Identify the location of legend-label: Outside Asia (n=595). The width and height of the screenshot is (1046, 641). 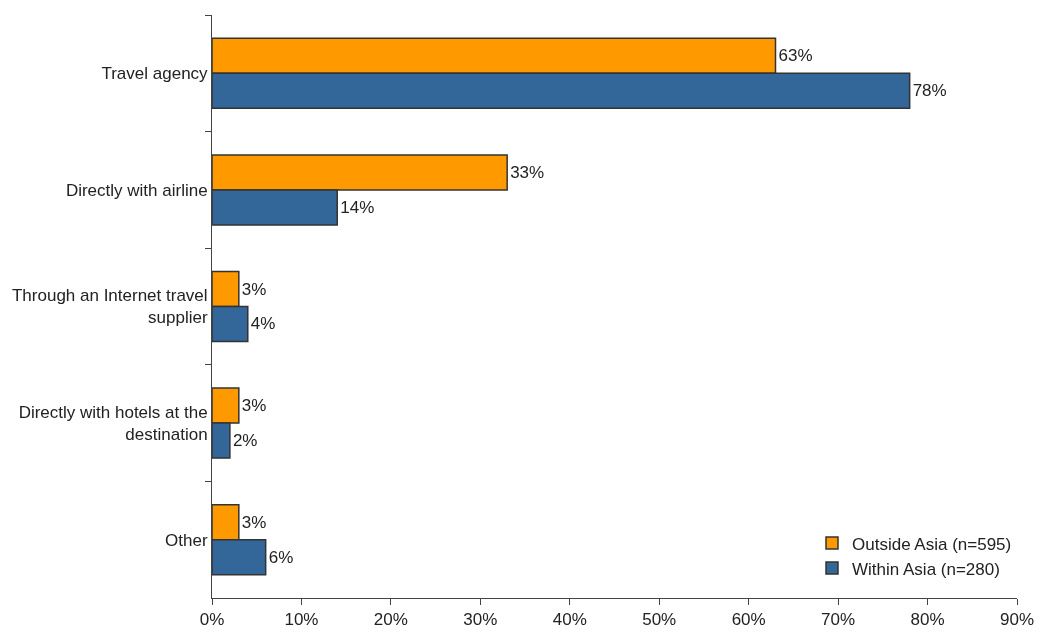
(932, 544).